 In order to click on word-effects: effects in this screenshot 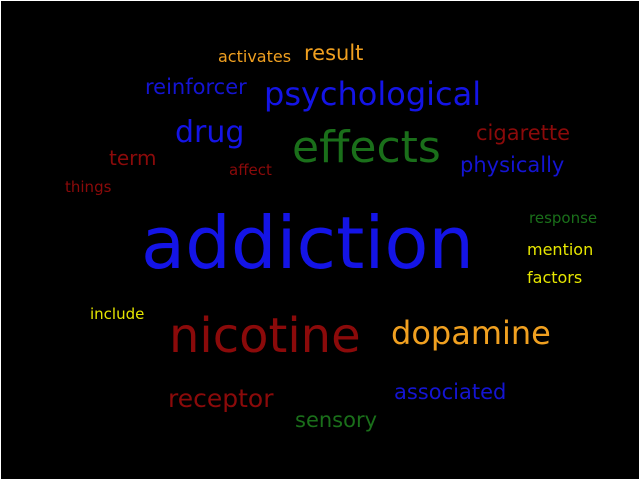, I will do `click(366, 147)`.